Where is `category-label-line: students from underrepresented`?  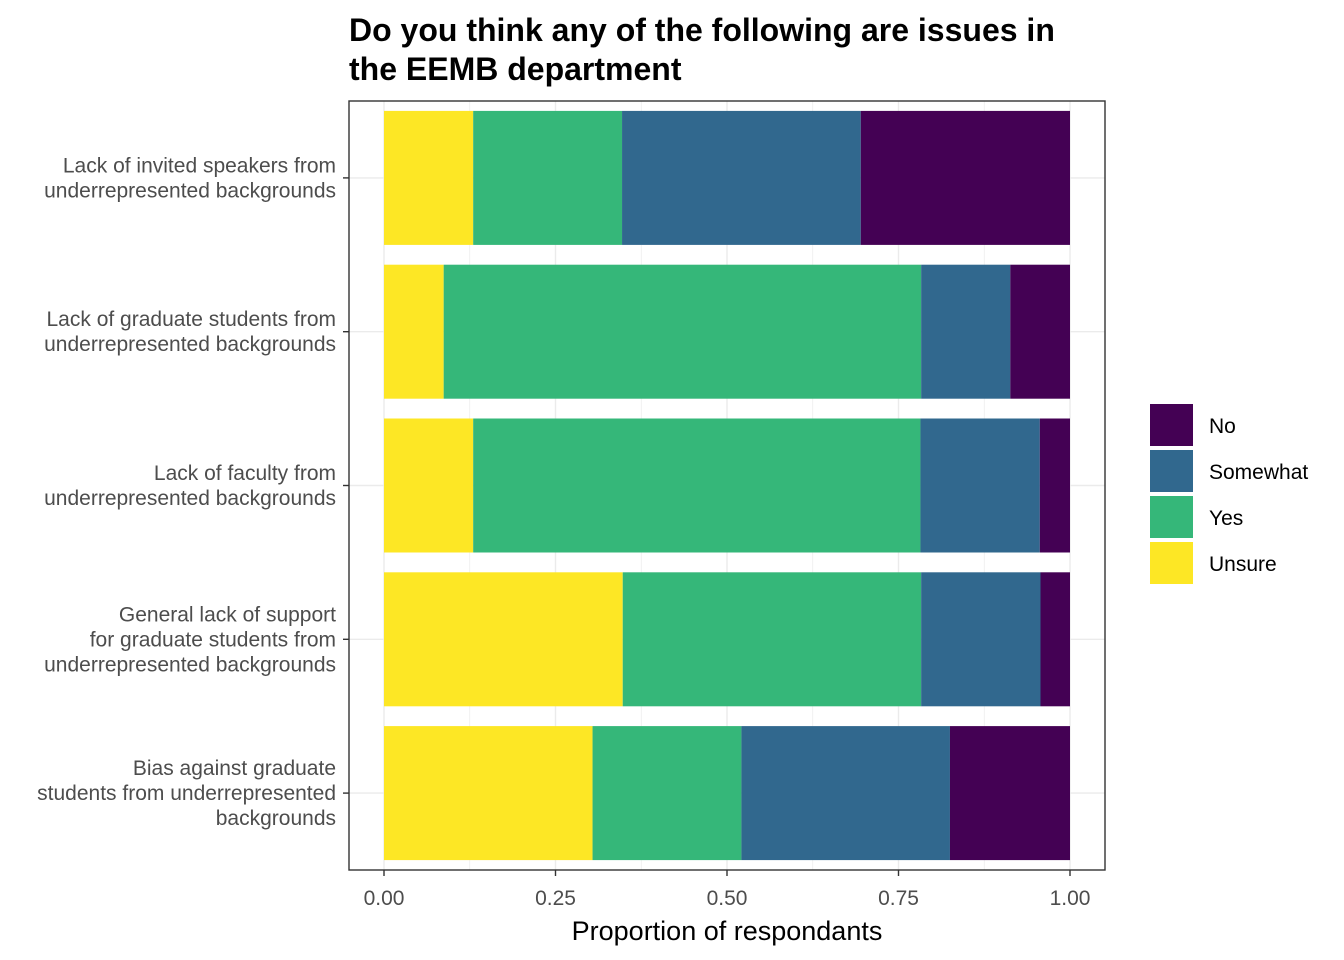
category-label-line: students from underrepresented is located at coordinates (186, 793).